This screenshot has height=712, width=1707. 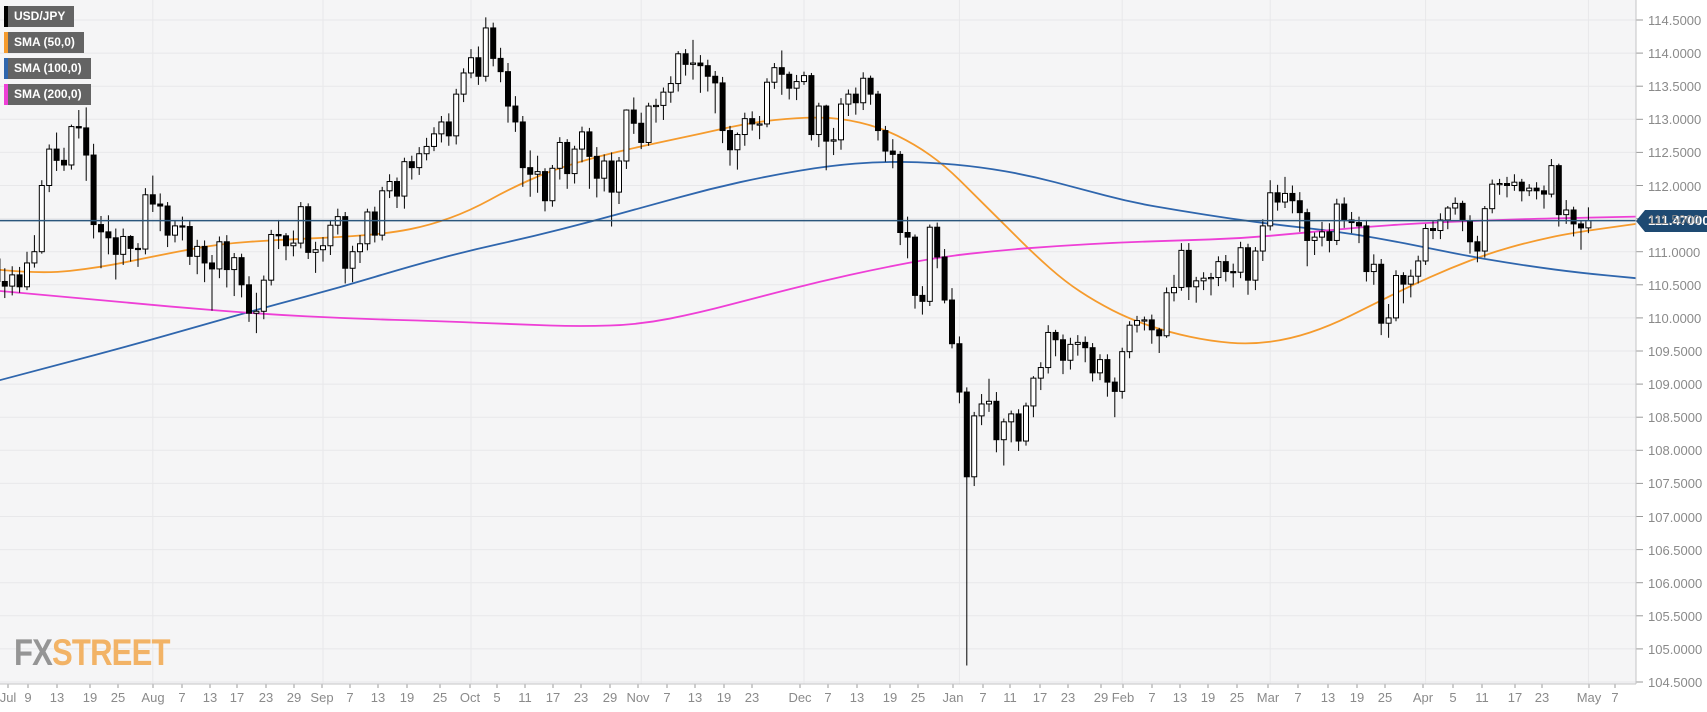 What do you see at coordinates (294, 697) in the screenshot?
I see `x-axis-label: 29` at bounding box center [294, 697].